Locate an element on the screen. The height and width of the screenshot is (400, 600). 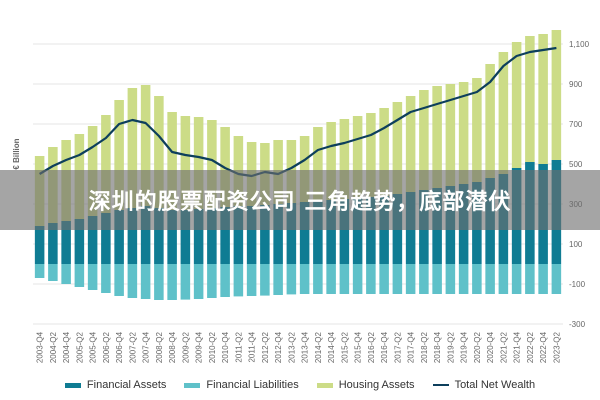
legend-label-total-net-wealth: Total Net Wealth is located at coordinates (495, 385).